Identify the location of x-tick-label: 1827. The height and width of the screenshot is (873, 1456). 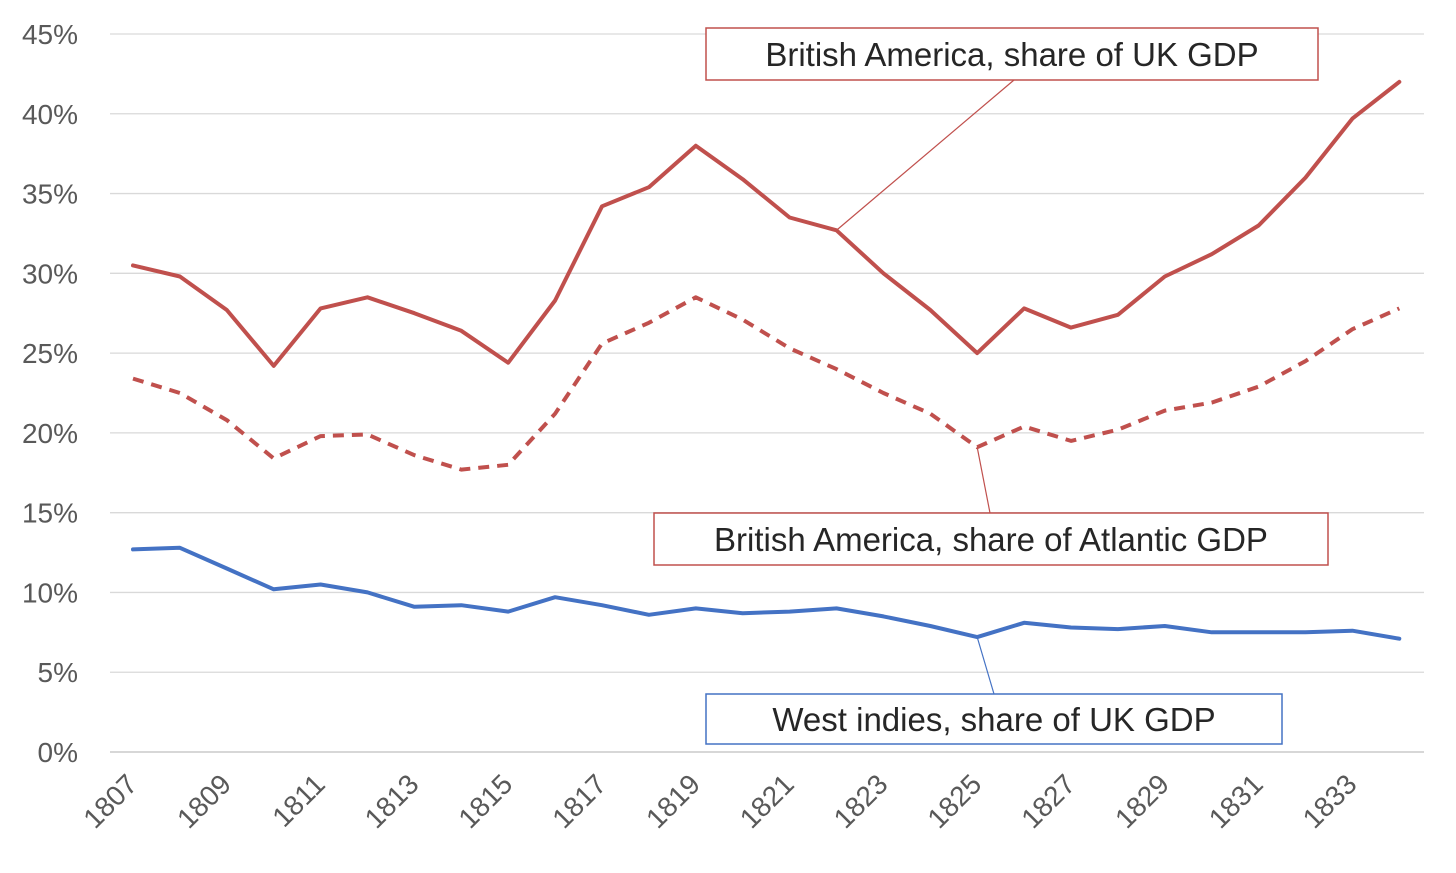
(1048, 801).